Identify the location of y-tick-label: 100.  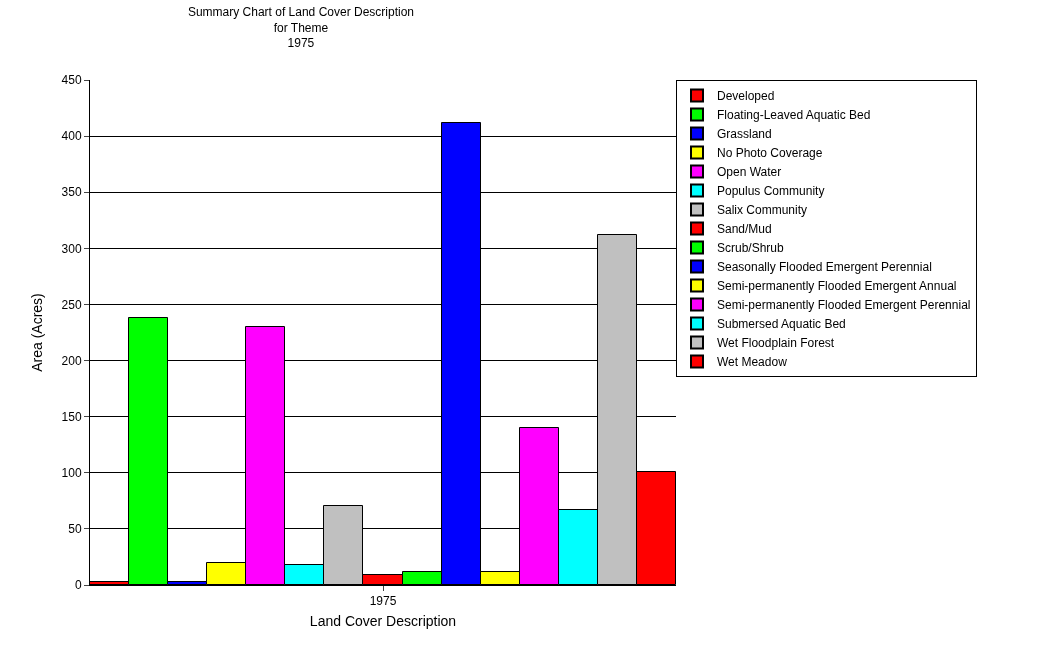
(71, 472).